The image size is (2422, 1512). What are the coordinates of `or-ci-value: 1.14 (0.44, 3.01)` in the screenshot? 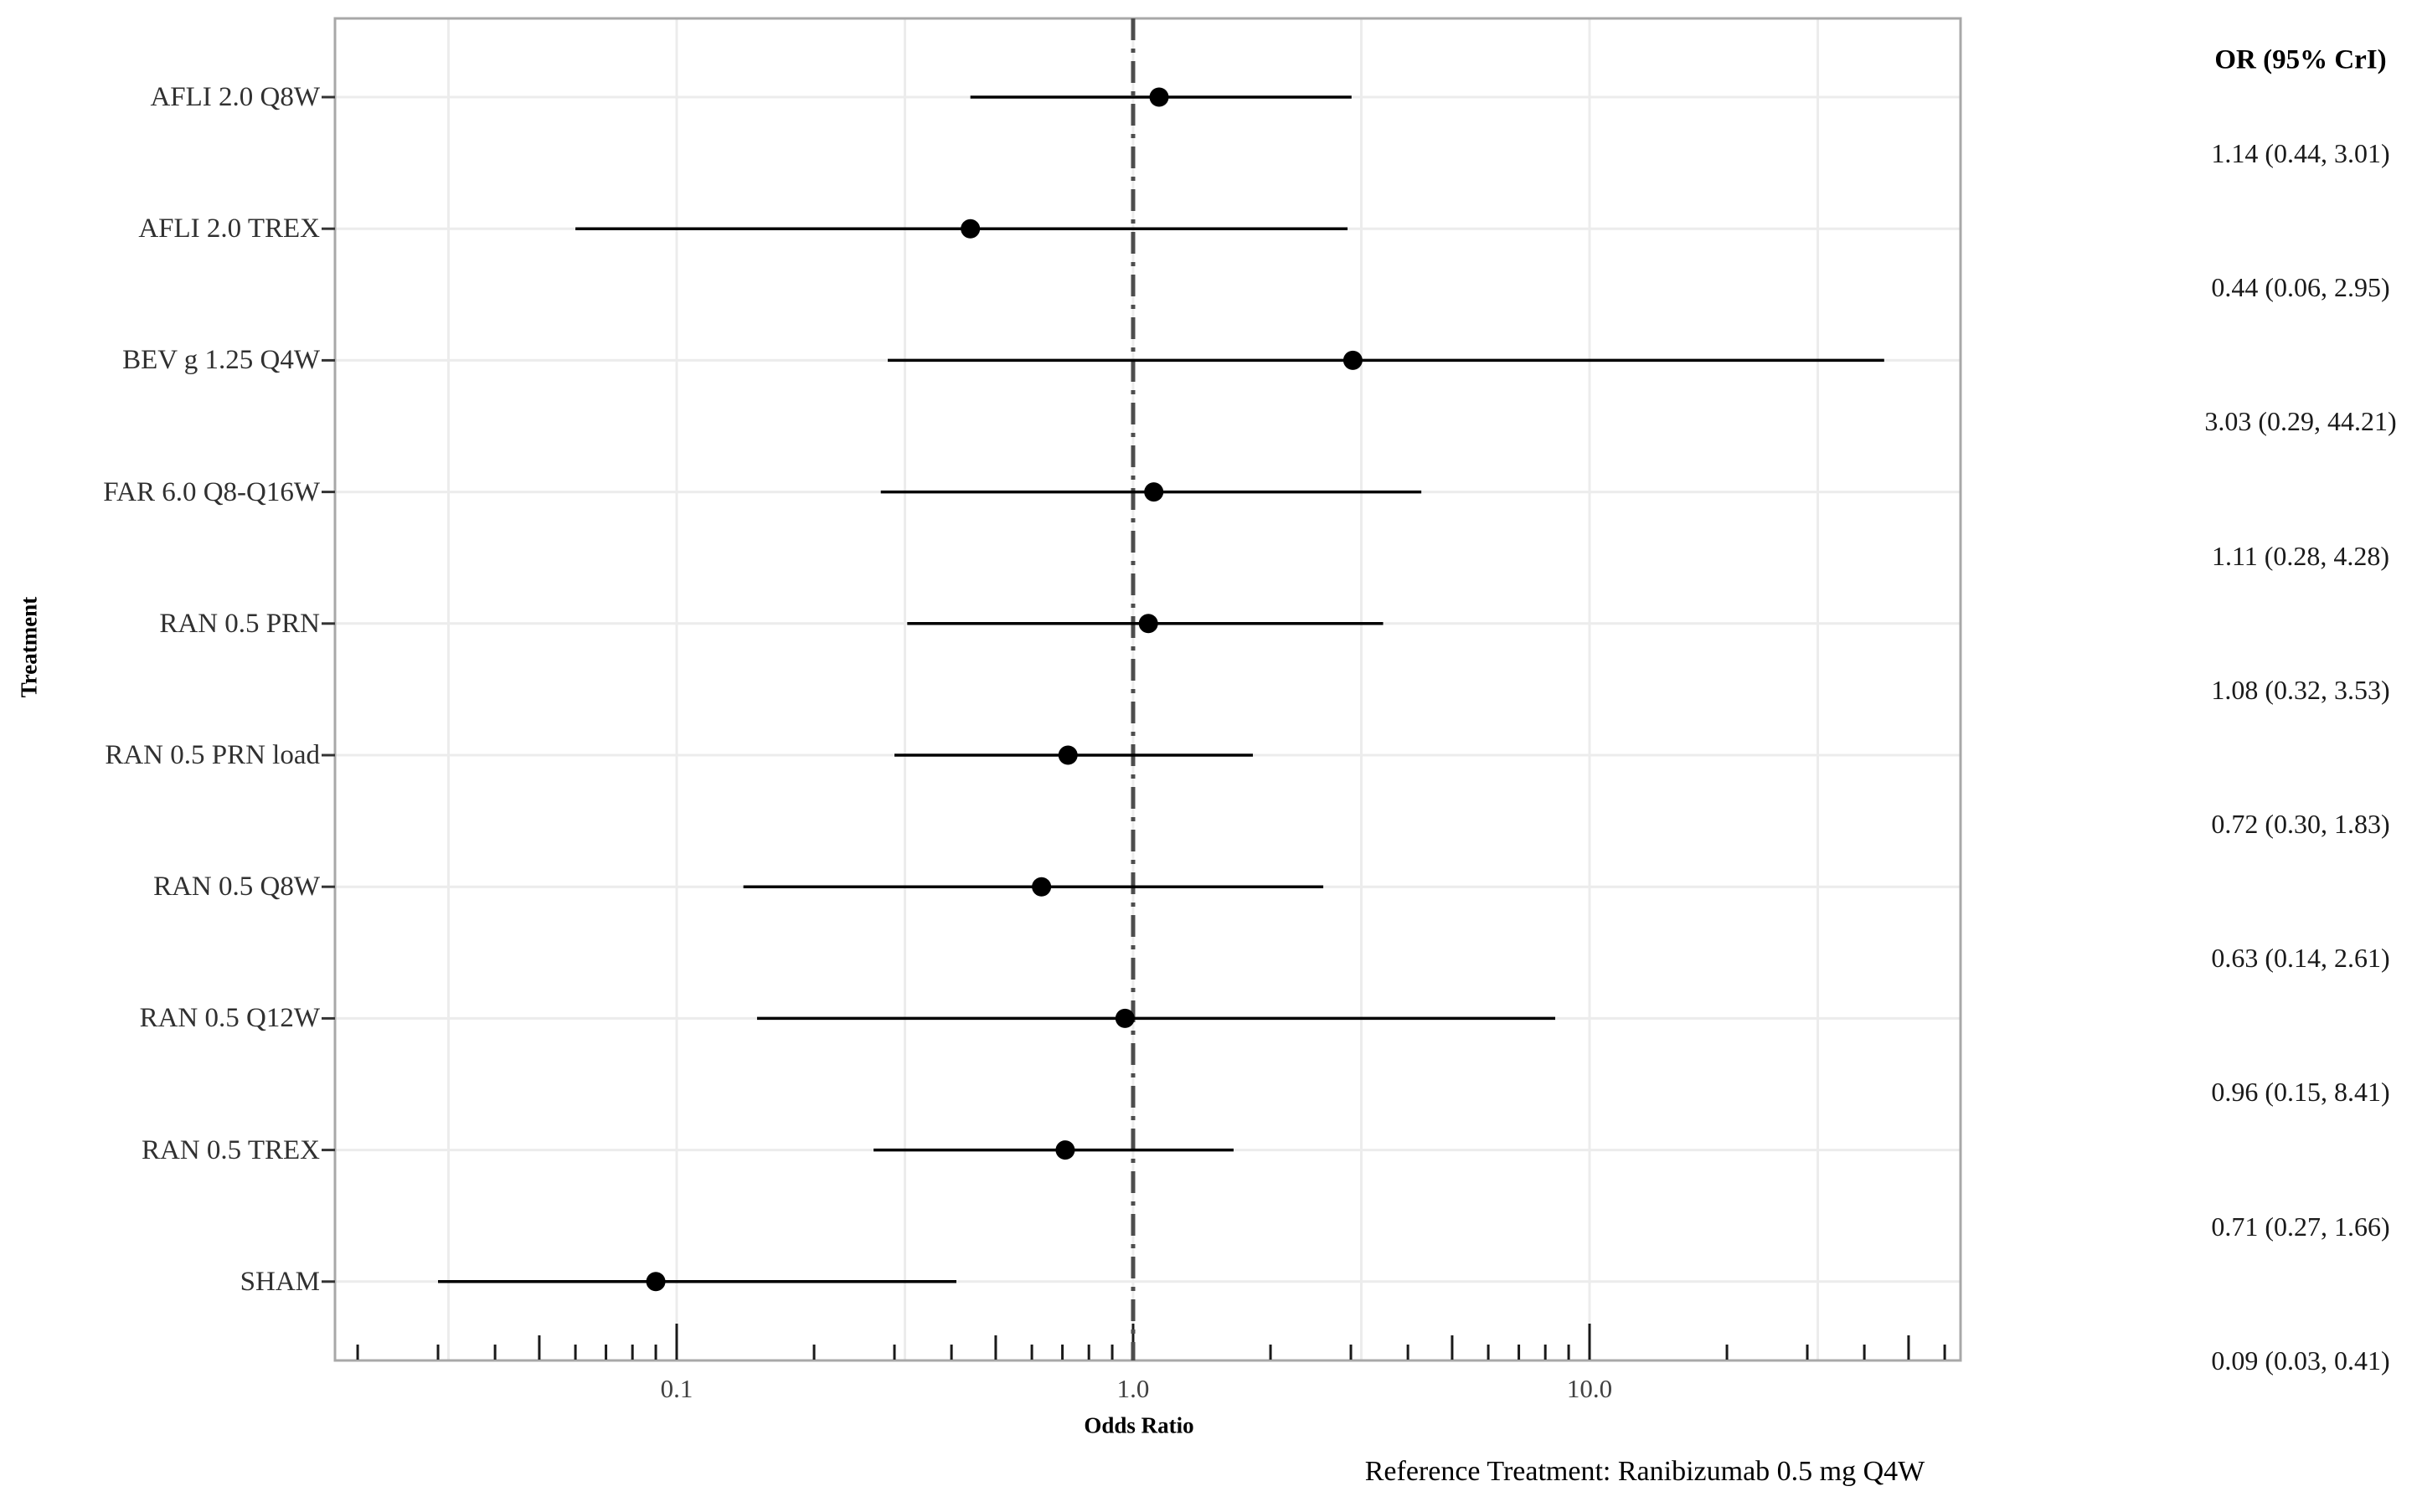 It's located at (2300, 153).